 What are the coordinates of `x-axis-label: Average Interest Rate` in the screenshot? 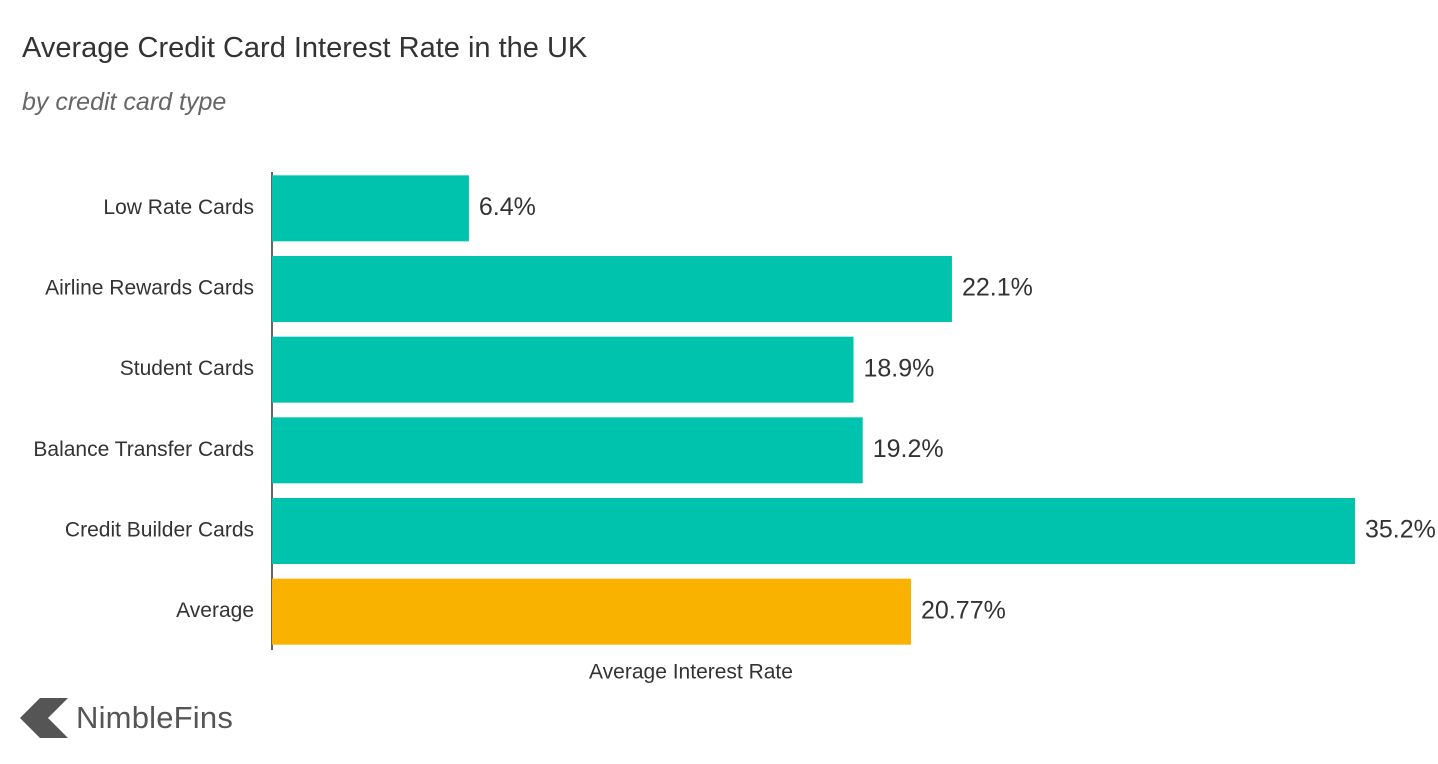 It's located at (691, 672).